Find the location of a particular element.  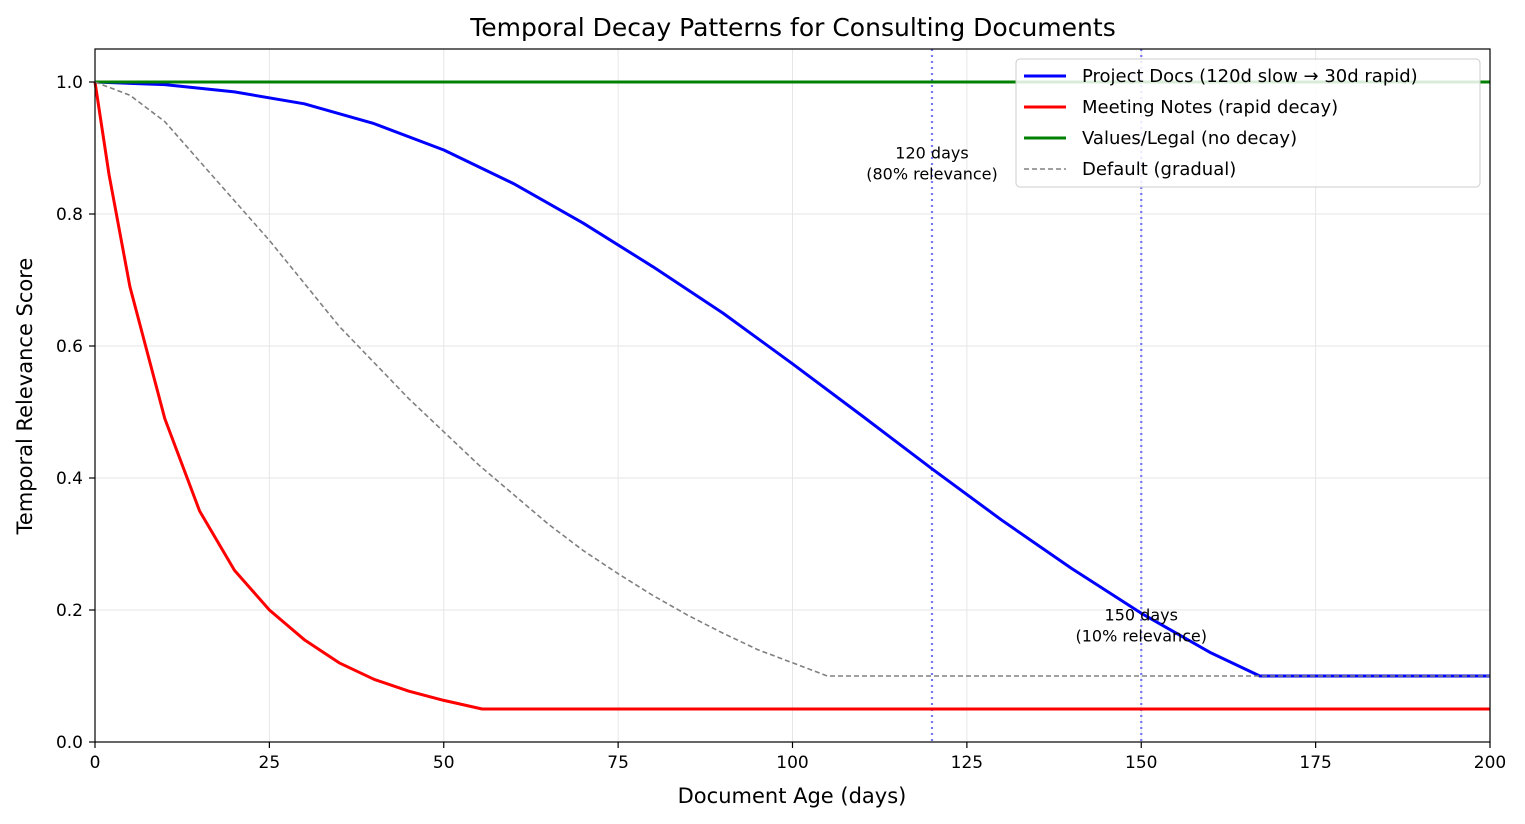

legend-entry: Values/Legal (no decay) is located at coordinates (1189, 138).